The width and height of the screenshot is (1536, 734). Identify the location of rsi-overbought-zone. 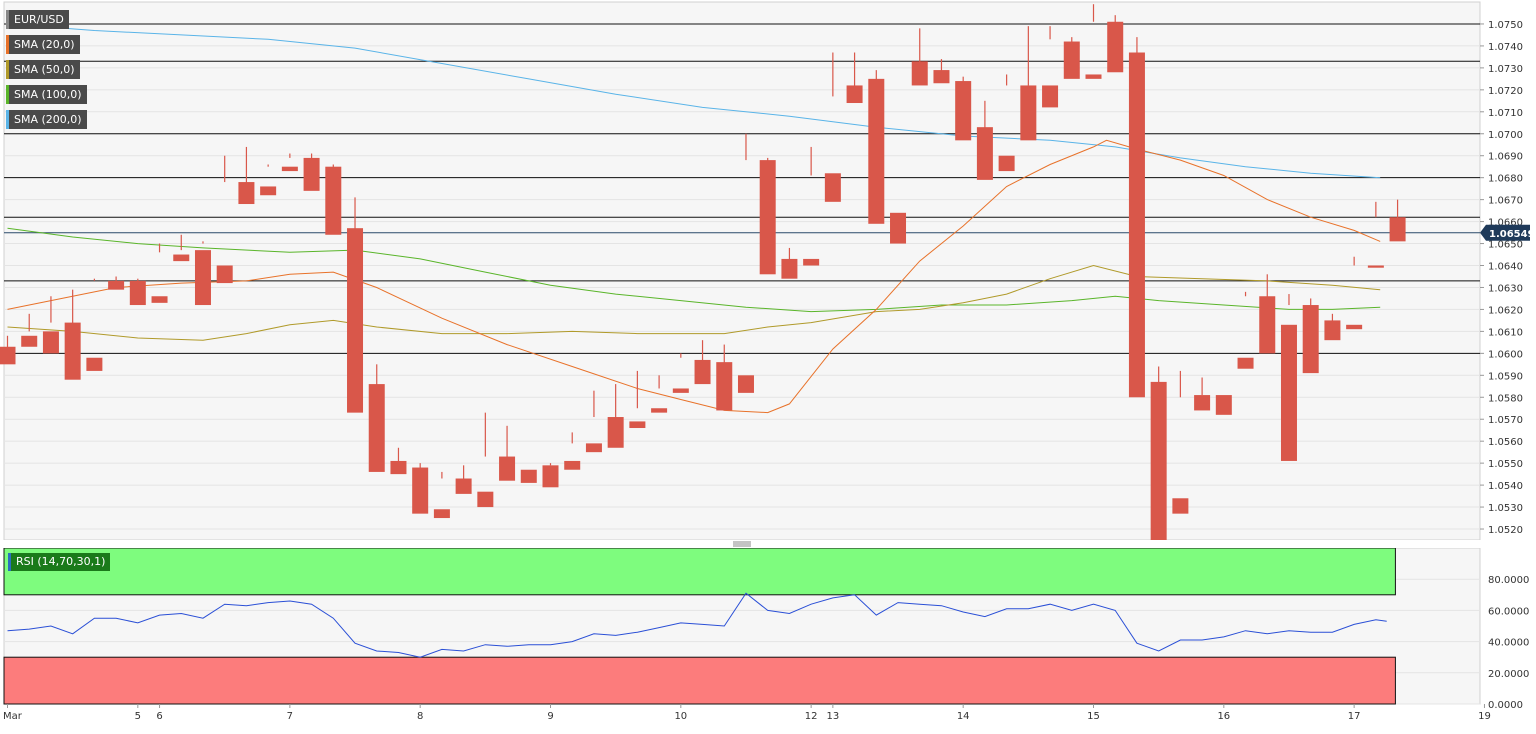
(699, 571).